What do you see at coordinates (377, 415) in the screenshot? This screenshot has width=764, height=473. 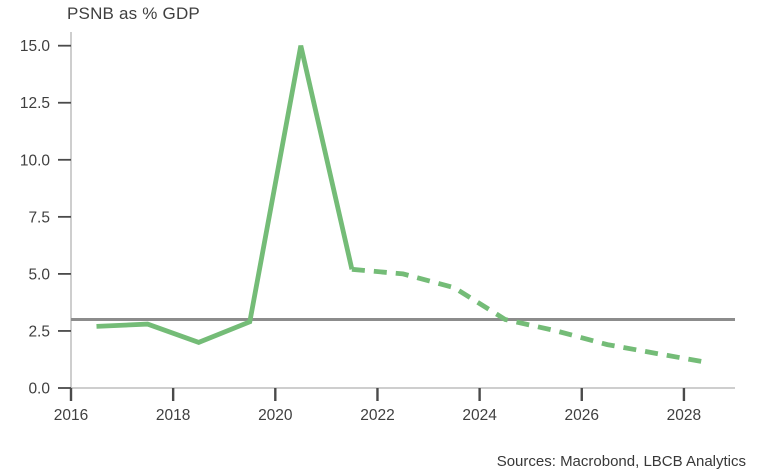 I see `x-tick-label: 2022` at bounding box center [377, 415].